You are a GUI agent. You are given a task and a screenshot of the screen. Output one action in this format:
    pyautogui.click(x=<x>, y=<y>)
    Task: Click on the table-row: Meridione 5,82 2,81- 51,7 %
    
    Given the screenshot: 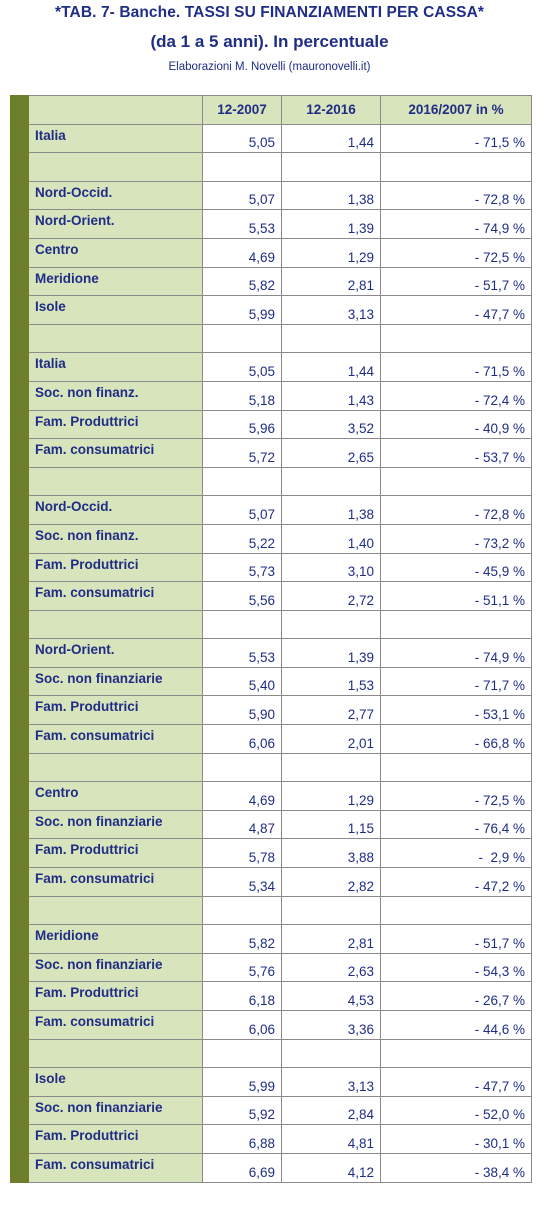 What is the action you would take?
    pyautogui.click(x=271, y=281)
    